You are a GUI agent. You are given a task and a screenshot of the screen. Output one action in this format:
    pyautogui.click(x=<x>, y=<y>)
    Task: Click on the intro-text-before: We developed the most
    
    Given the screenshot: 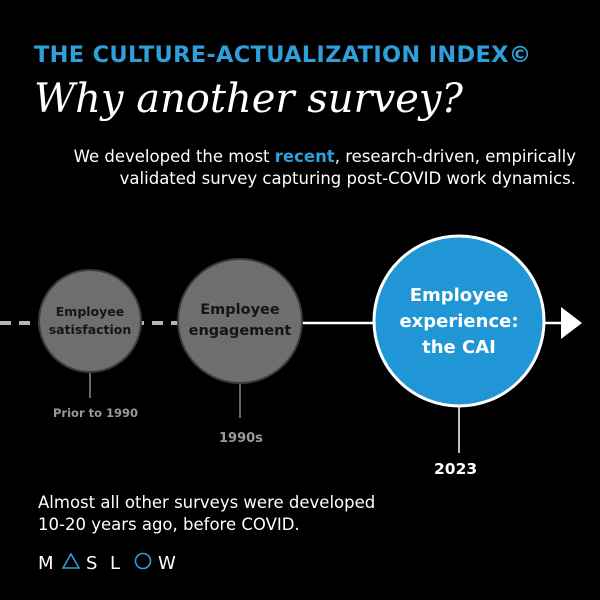 What is the action you would take?
    pyautogui.click(x=174, y=156)
    